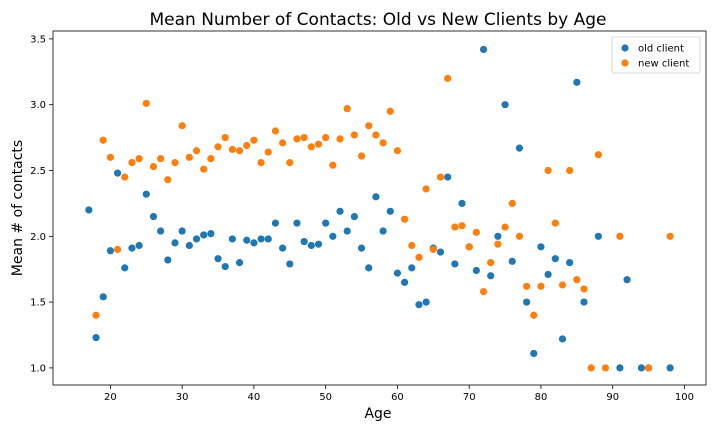 This screenshot has height=432, width=720. I want to click on legend-marker, so click(625, 48).